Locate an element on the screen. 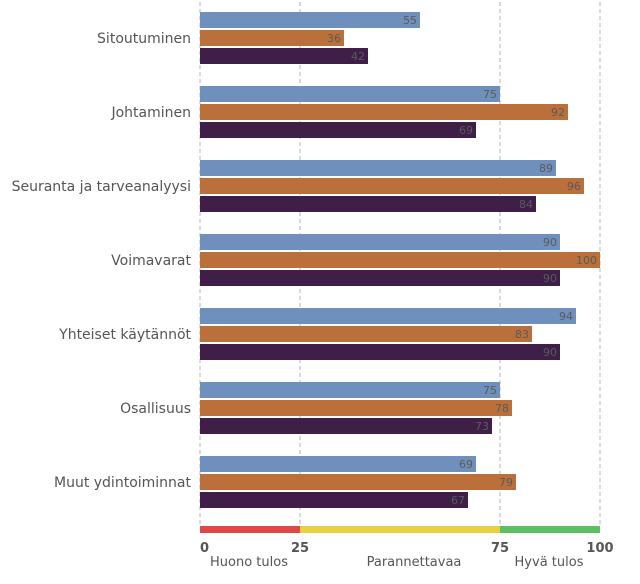 The width and height of the screenshot is (640, 584). data-label: 84 is located at coordinates (526, 204).